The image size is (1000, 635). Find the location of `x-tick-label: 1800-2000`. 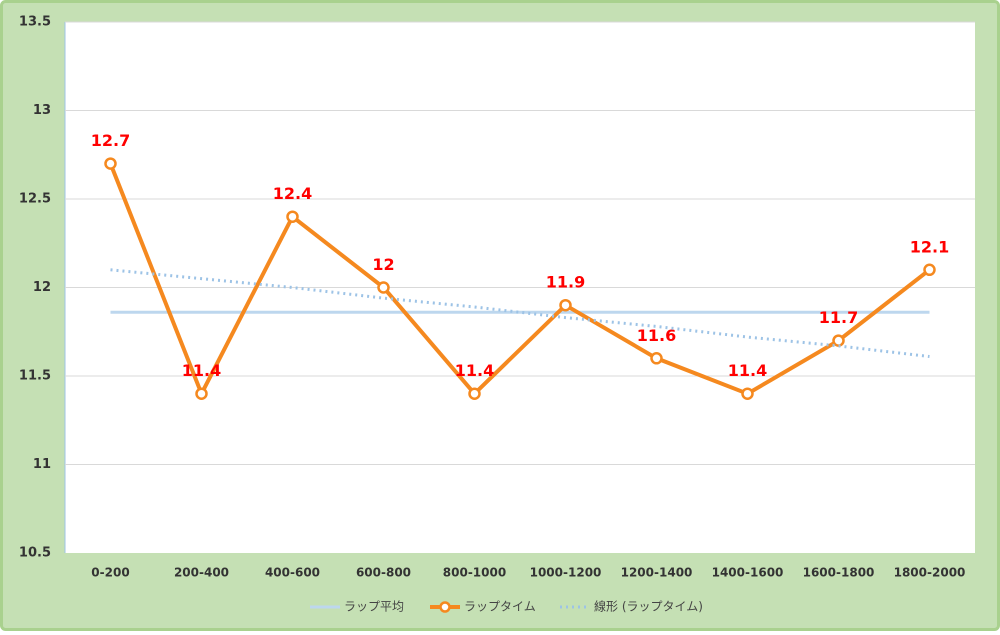

x-tick-label: 1800-2000 is located at coordinates (930, 573).